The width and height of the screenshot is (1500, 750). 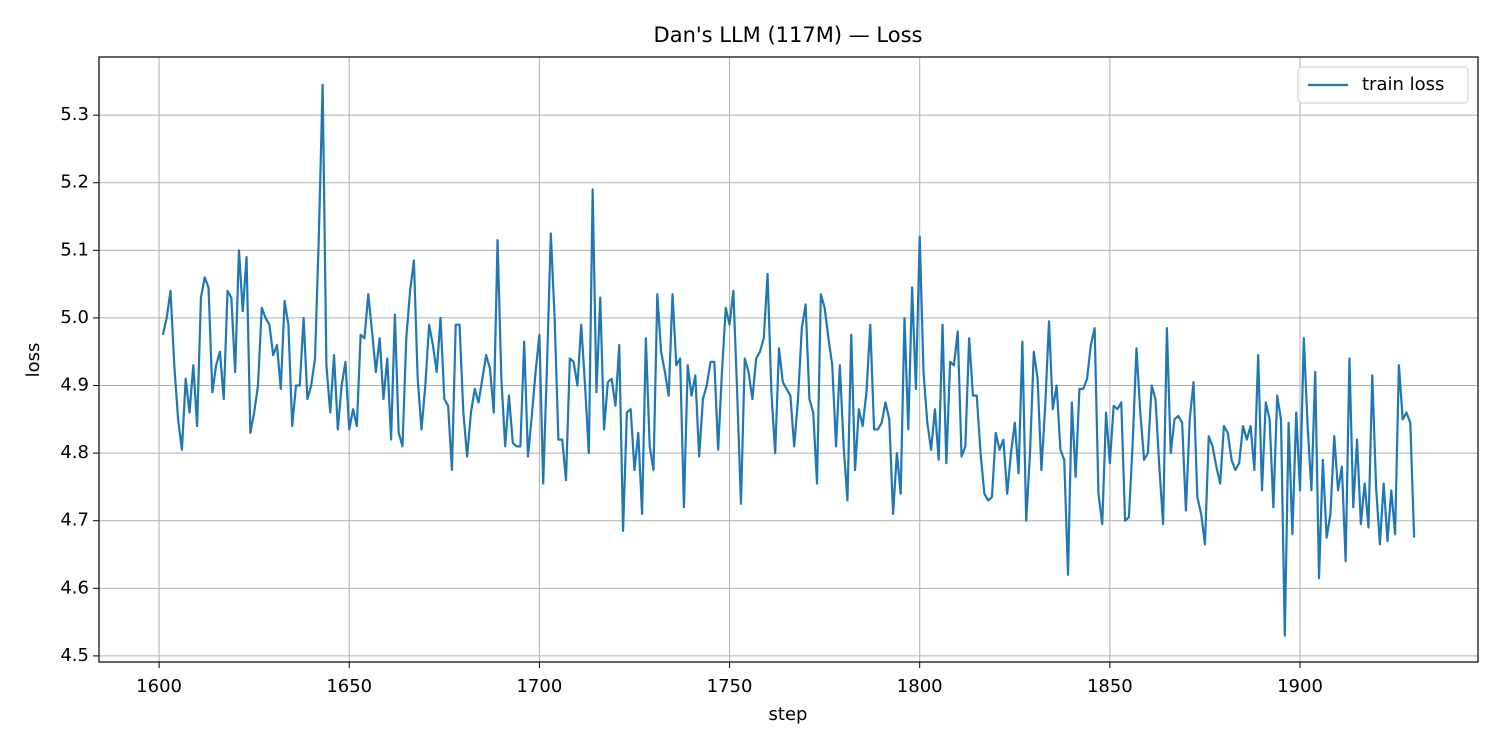 What do you see at coordinates (730, 686) in the screenshot?
I see `x-tick-label: 1750` at bounding box center [730, 686].